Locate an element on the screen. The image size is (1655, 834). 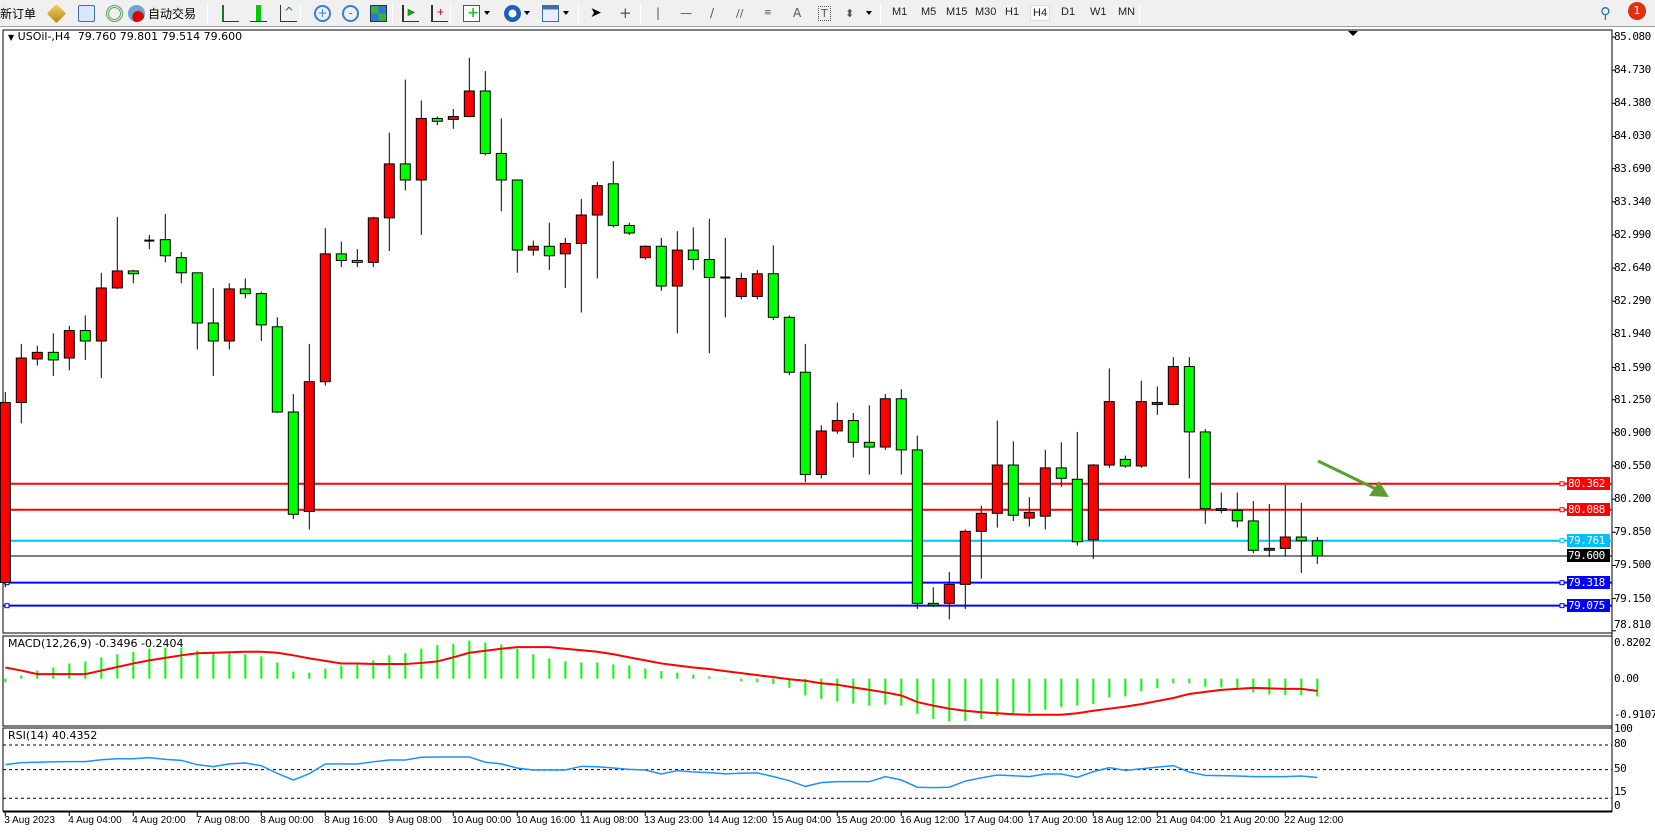
price-axis-label: 84.730 is located at coordinates (1632, 70).